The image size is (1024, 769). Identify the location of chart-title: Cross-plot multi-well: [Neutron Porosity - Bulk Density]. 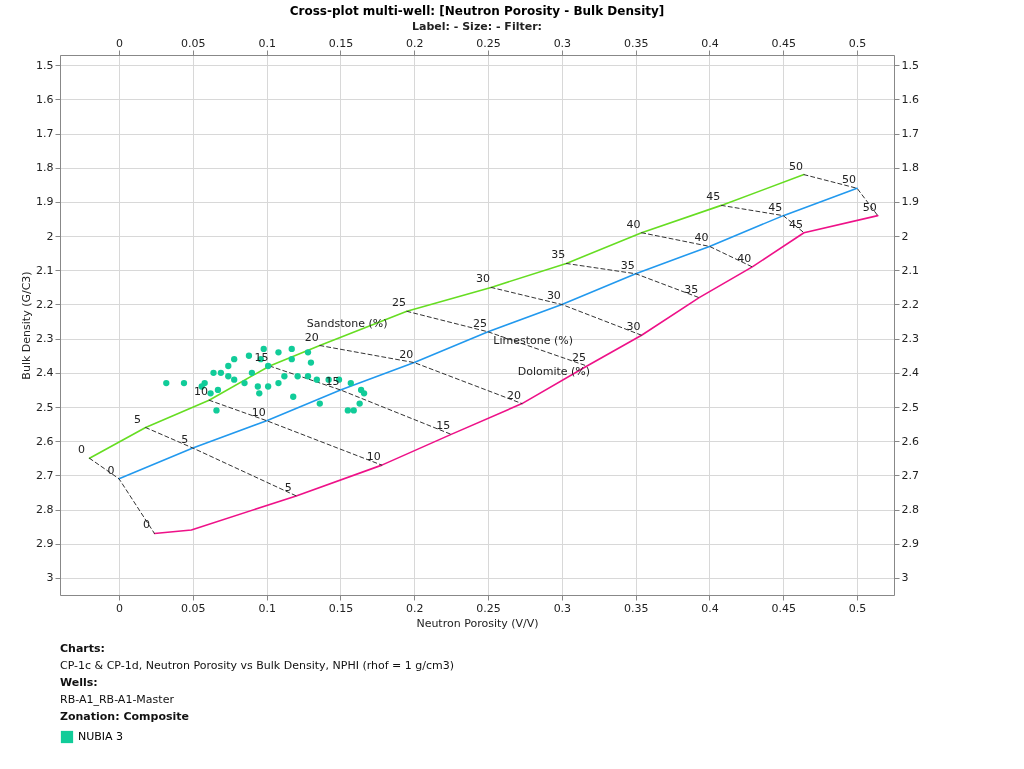
(477, 11).